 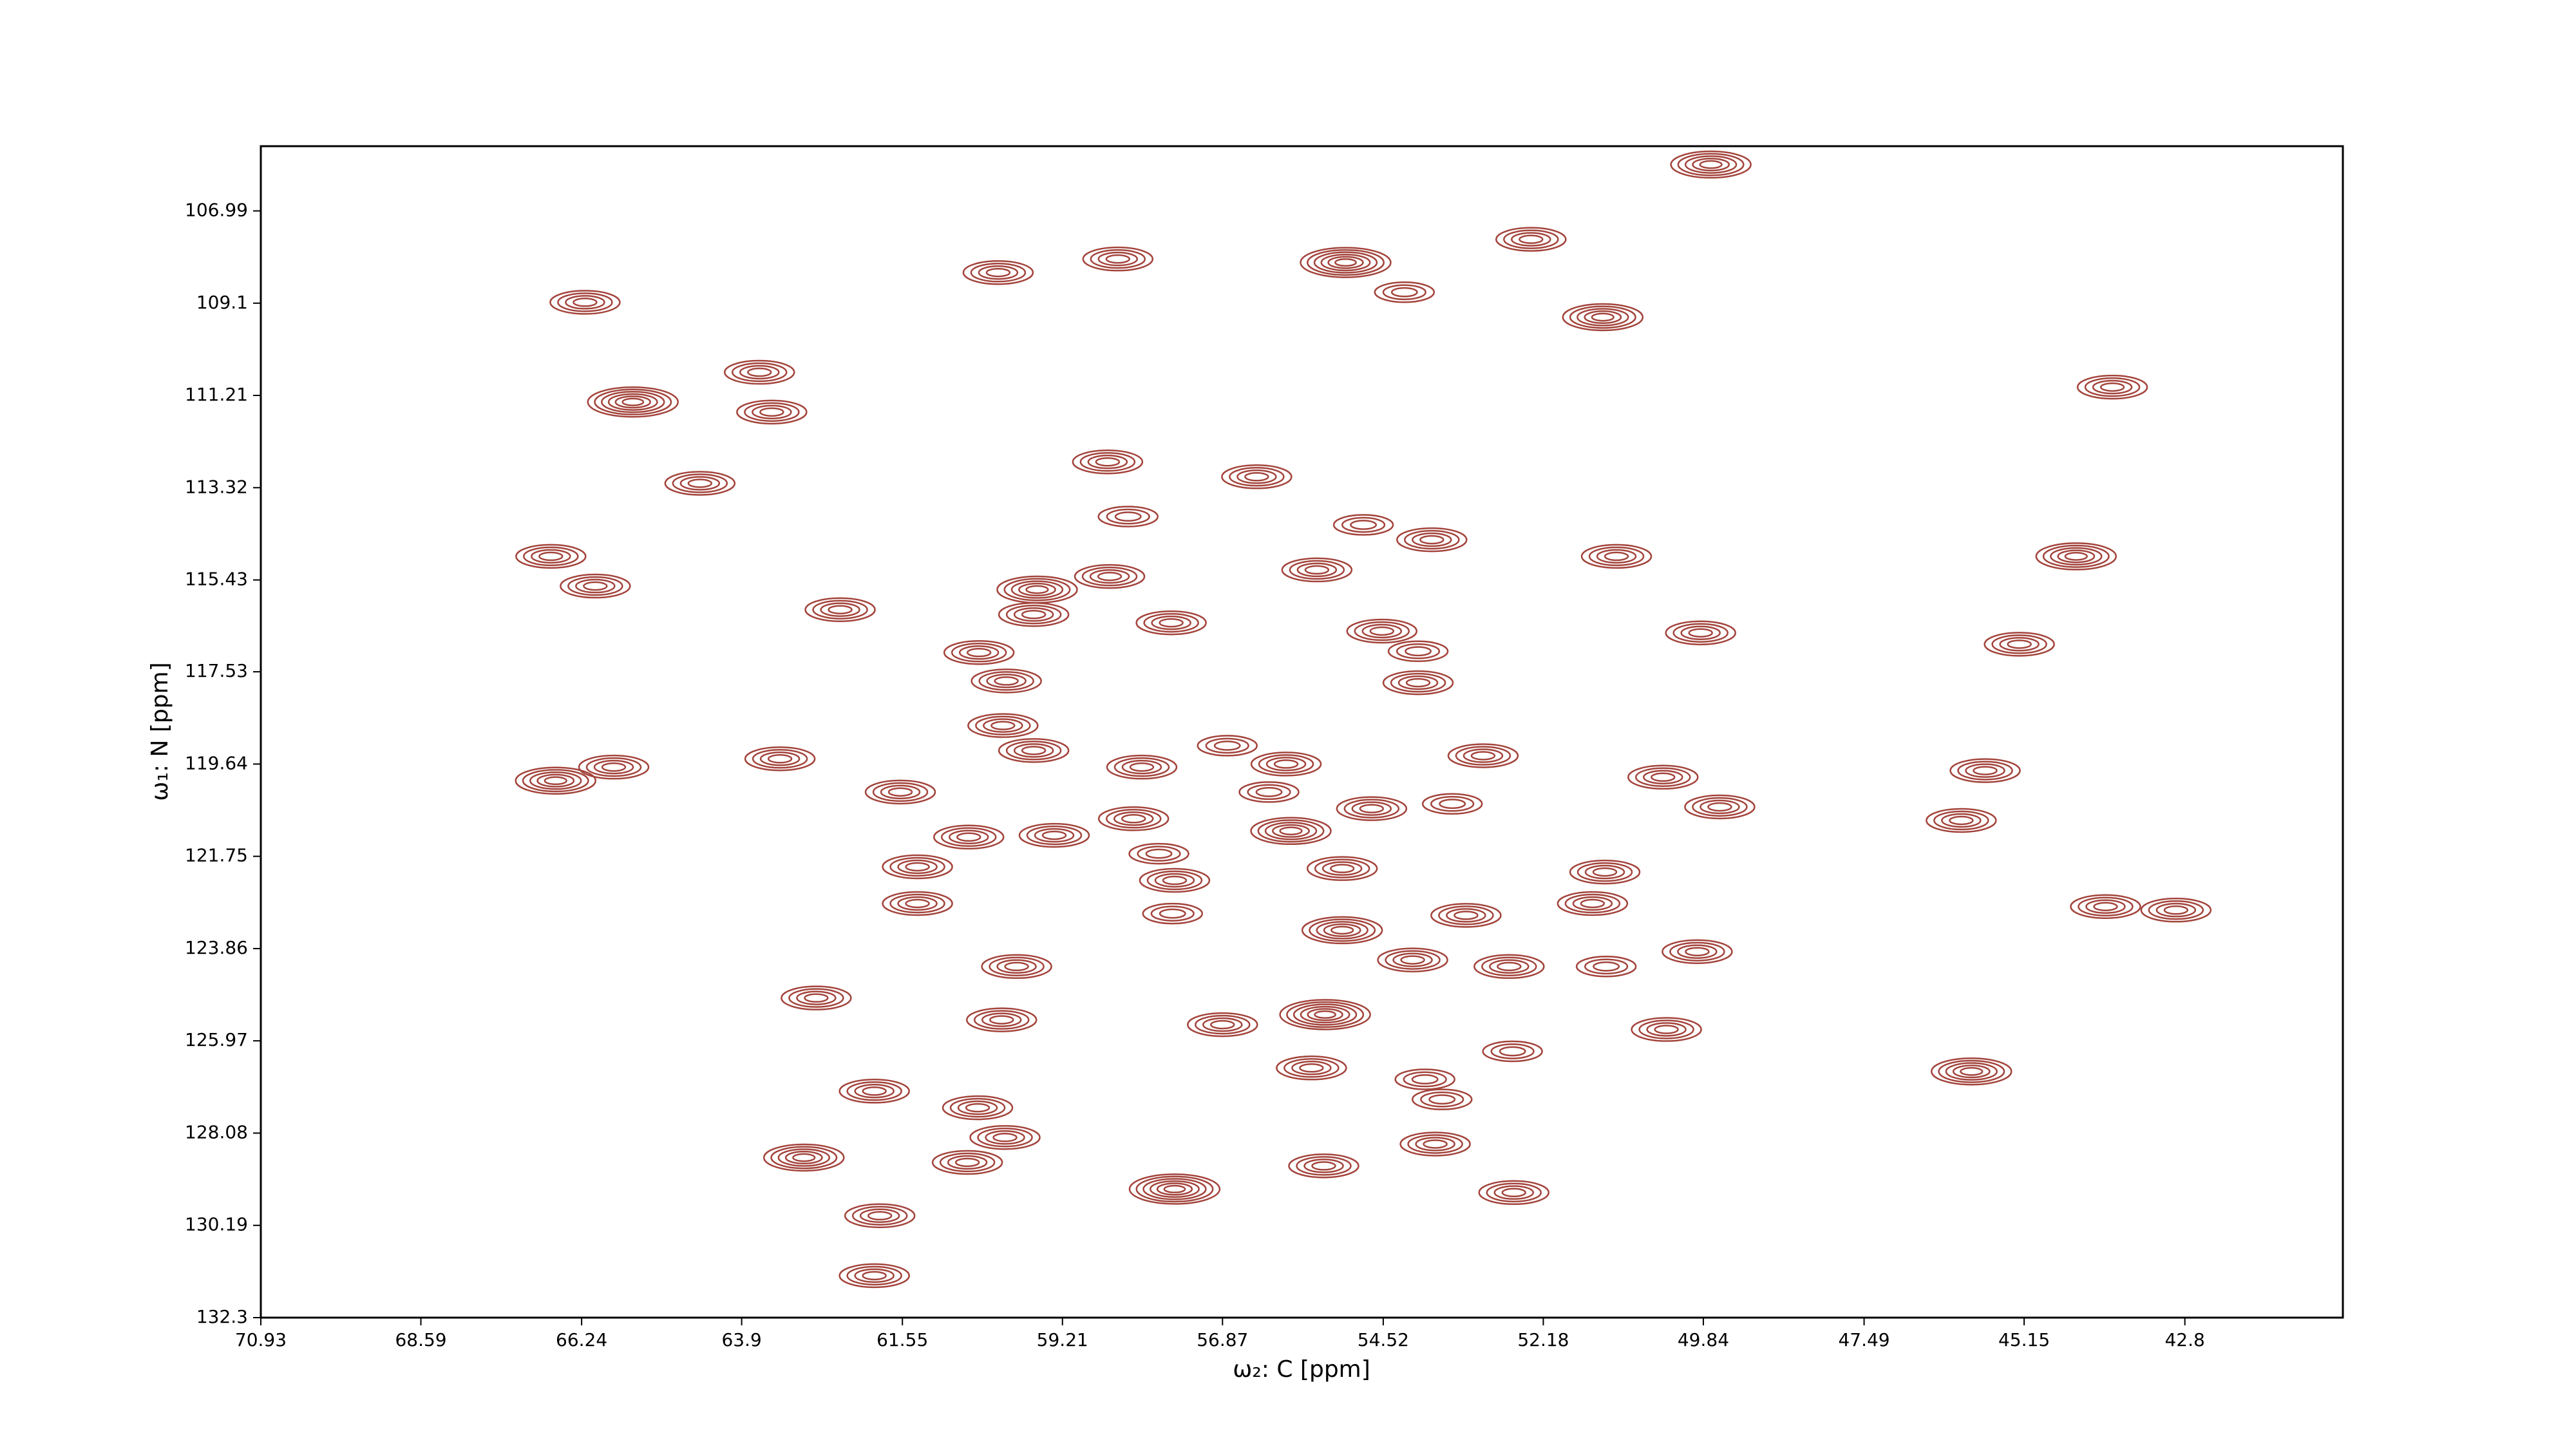 I want to click on x-axis-label: ω₂: C [ppm], so click(x=1301, y=1370).